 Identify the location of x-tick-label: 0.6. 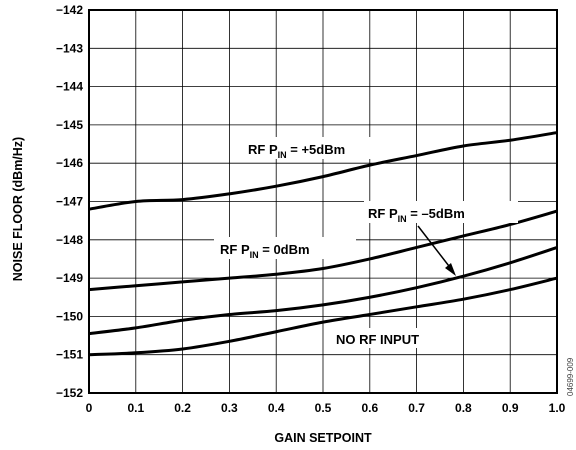
(369, 408).